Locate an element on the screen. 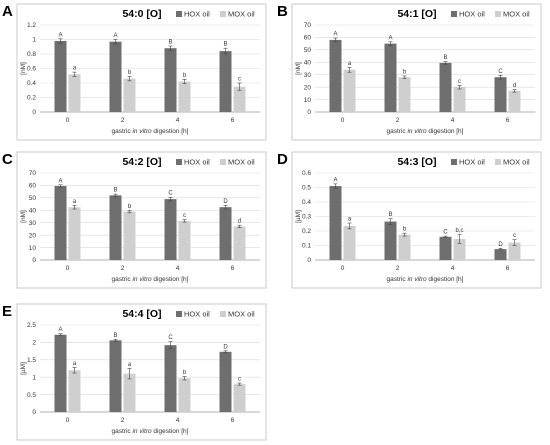  chart-title: 54:2 [O] is located at coordinates (141, 162).